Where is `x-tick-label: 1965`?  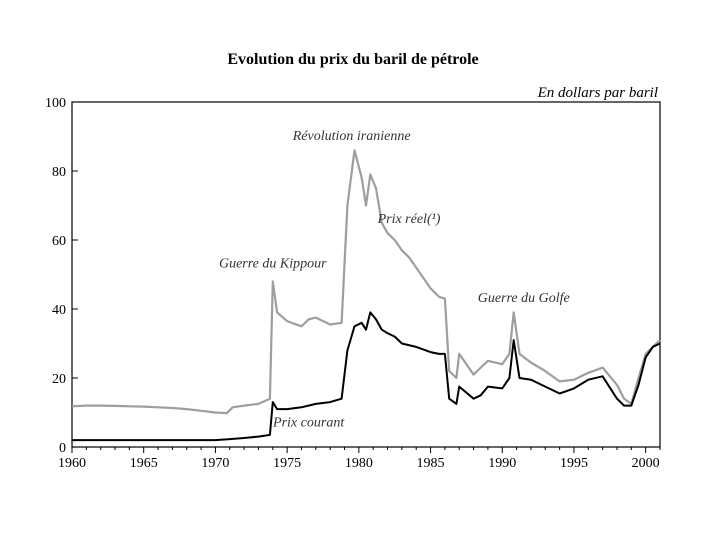
x-tick-label: 1965 is located at coordinates (144, 463).